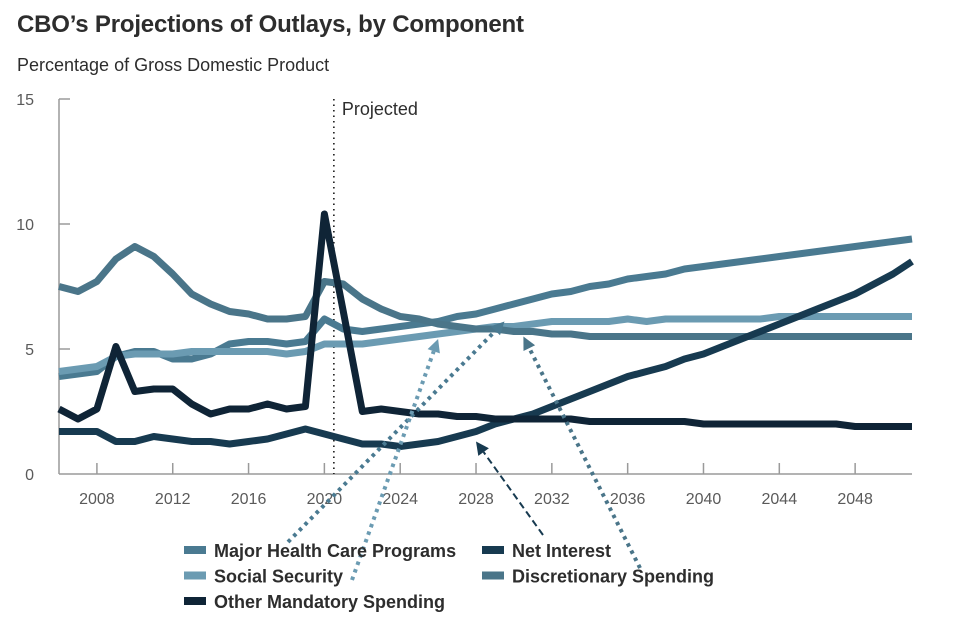  I want to click on x-tick-label: 2036, so click(628, 499).